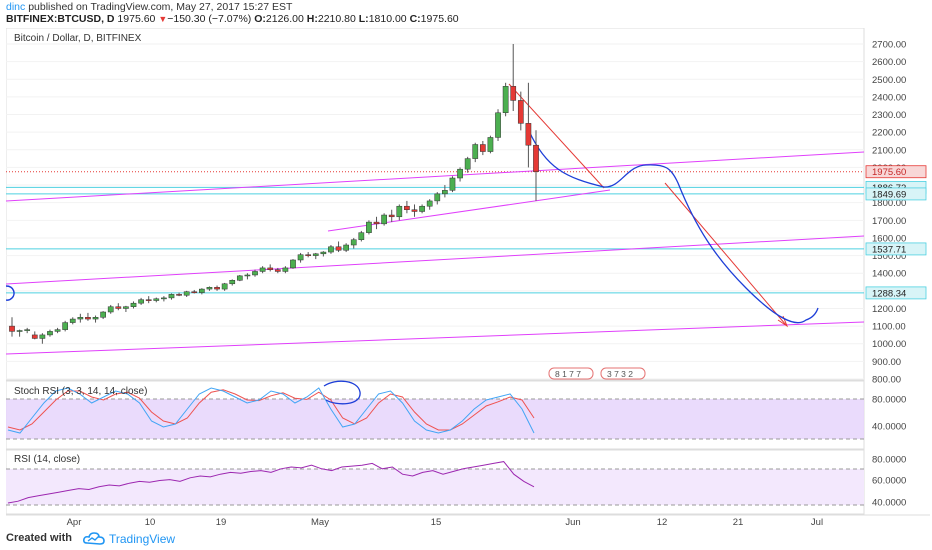  Describe the element at coordinates (136, 19) in the screenshot. I see `last-price: 1975.60` at that location.